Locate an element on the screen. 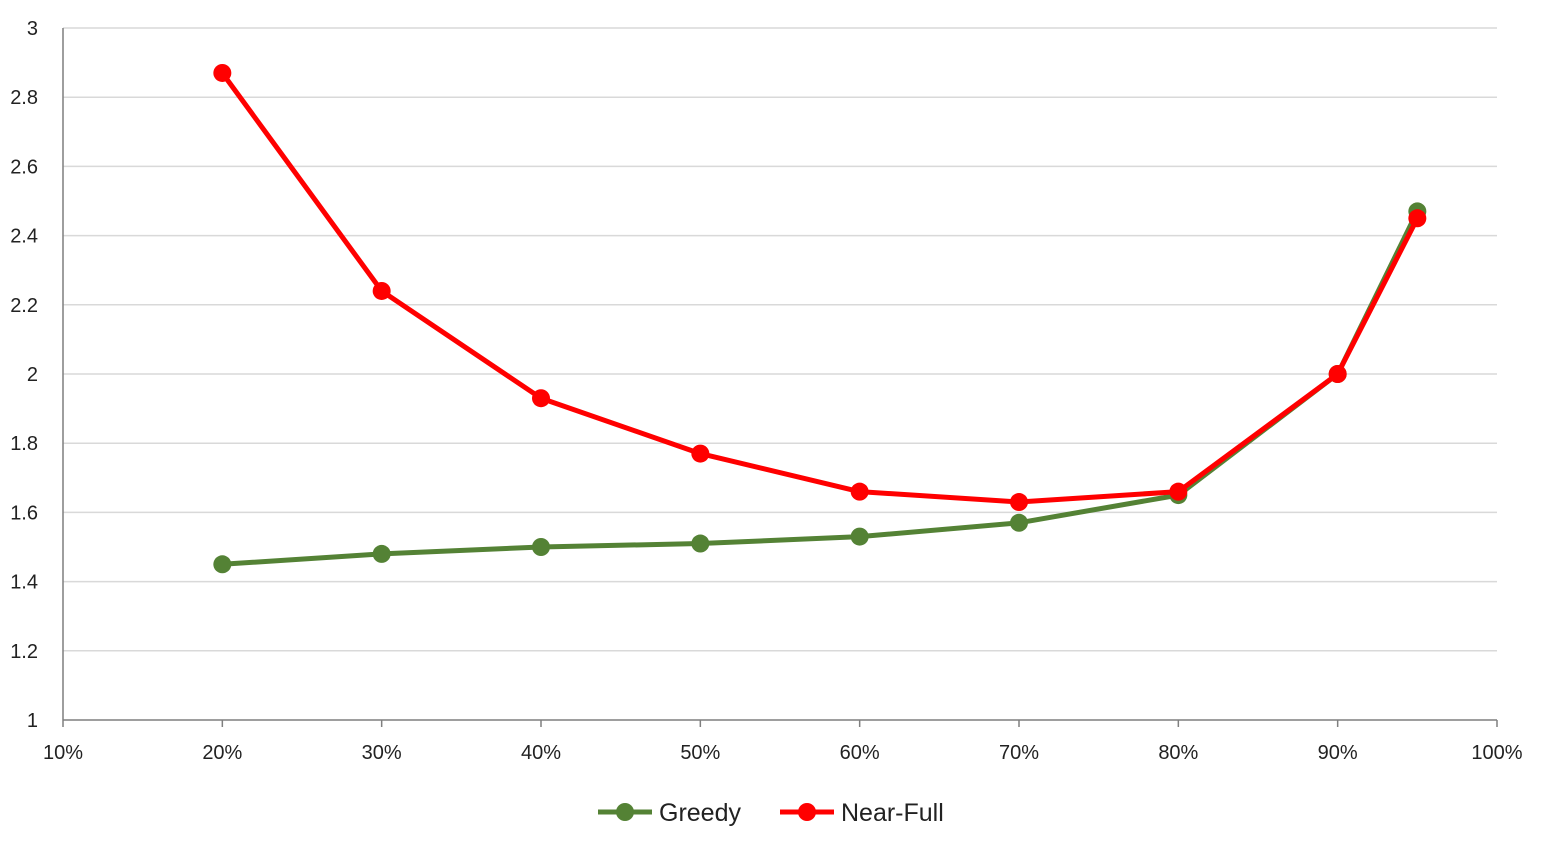 This screenshot has width=1543, height=851. x-tick-label: 20% is located at coordinates (222, 753).